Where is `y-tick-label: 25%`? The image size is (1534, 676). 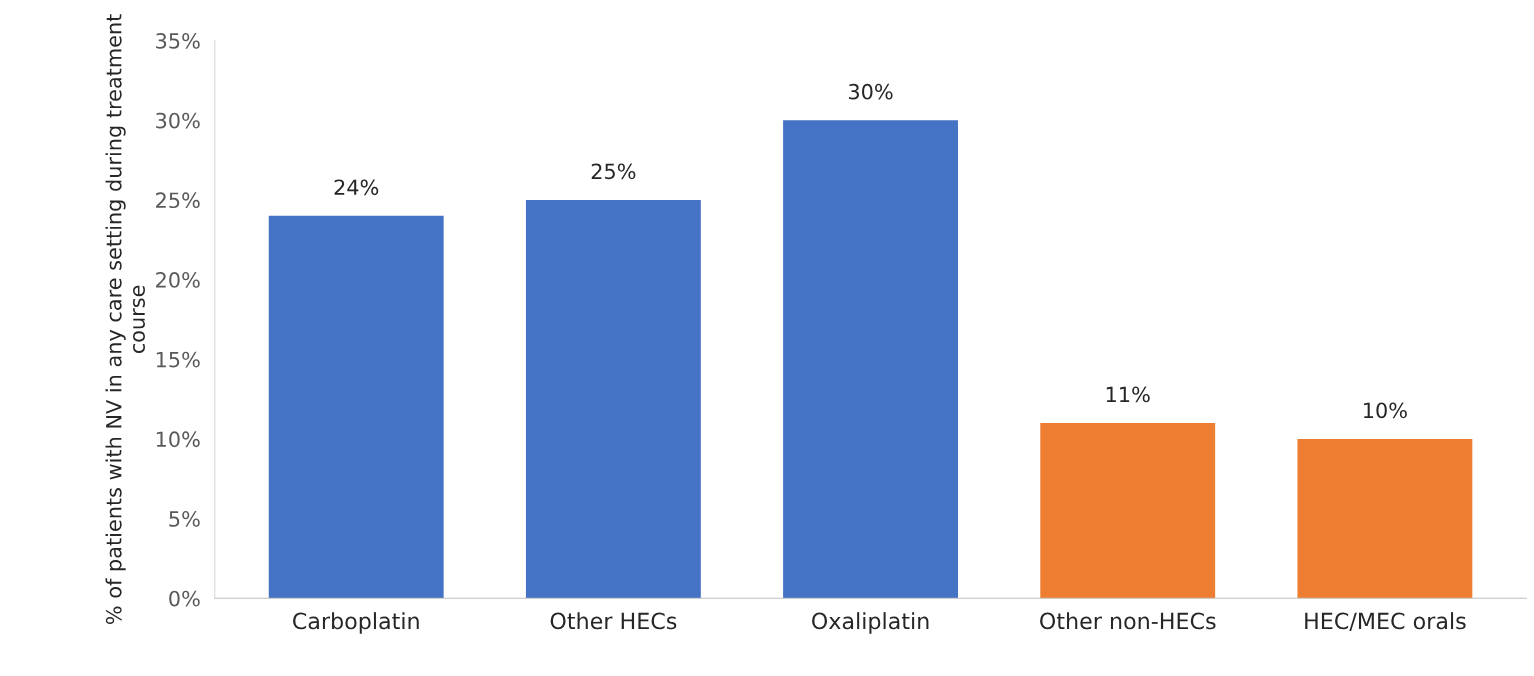 y-tick-label: 25% is located at coordinates (178, 200).